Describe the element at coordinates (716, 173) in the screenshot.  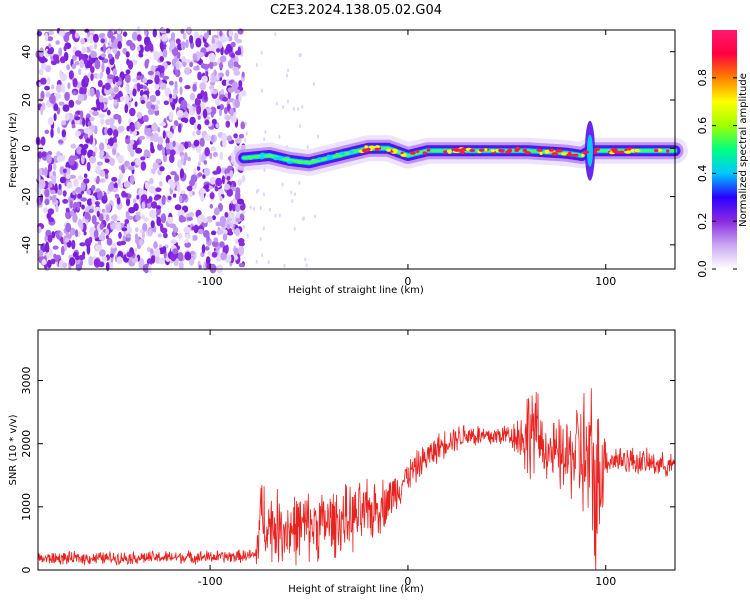
I see `colorbar-ticks: 0.0 0.2 0.4 0.6 0.8` at that location.